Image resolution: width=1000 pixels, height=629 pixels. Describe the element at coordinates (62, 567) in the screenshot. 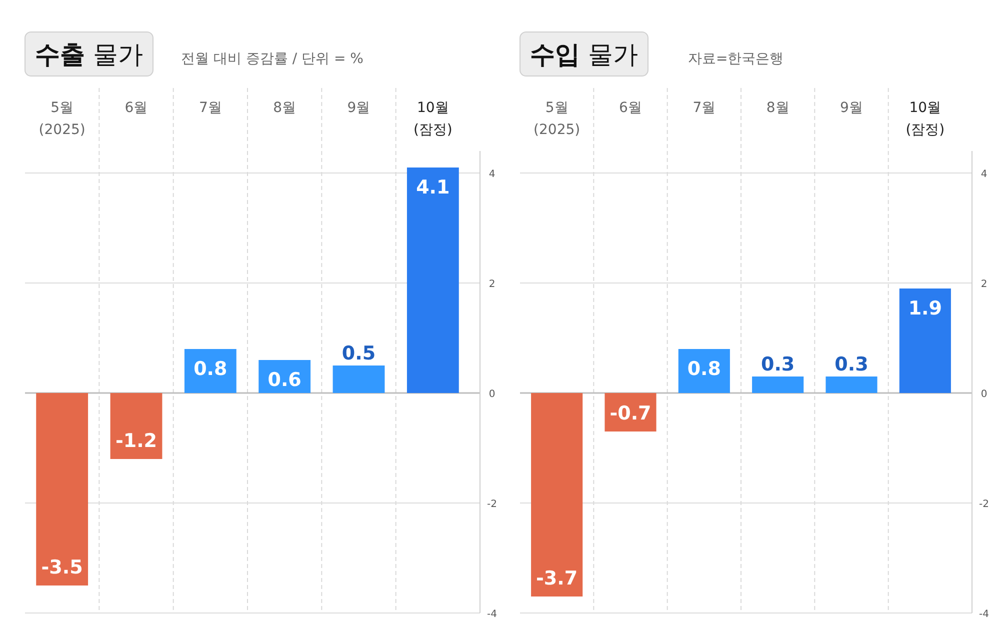

I see `data-label: -3.5` at that location.